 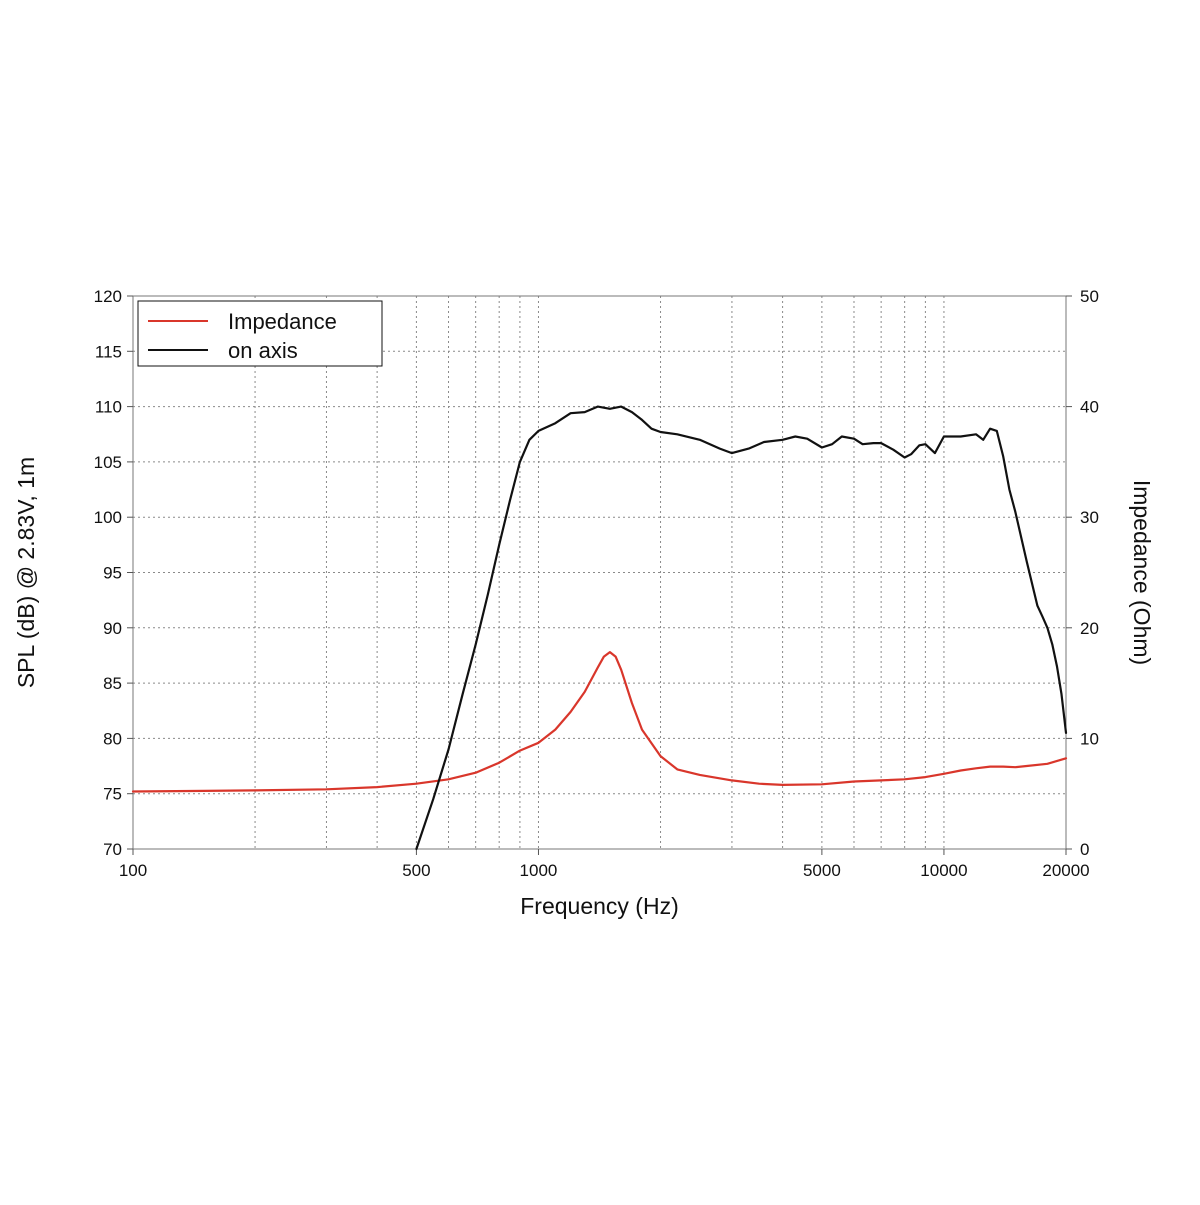 I want to click on y-tick-label: 90, so click(x=112, y=628).